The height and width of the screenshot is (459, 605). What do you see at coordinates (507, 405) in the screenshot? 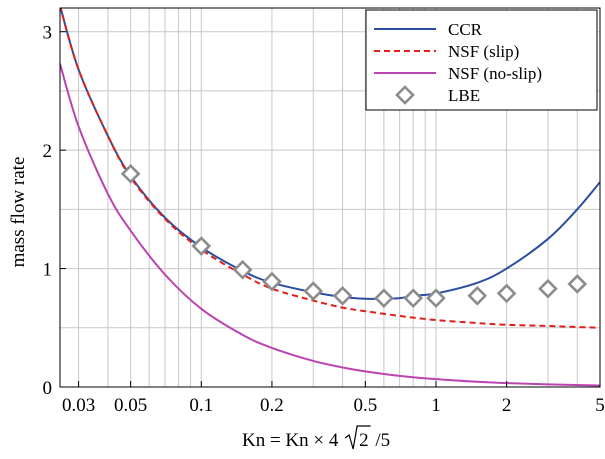
I see `x-tick-label: 2` at bounding box center [507, 405].